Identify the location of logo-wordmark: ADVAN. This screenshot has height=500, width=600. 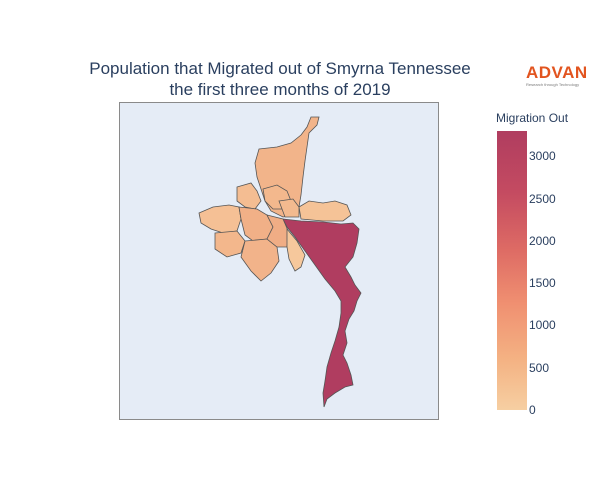
(557, 72).